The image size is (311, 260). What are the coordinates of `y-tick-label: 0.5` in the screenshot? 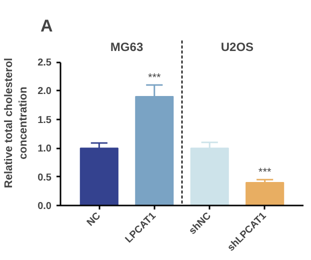 It's located at (45, 178).